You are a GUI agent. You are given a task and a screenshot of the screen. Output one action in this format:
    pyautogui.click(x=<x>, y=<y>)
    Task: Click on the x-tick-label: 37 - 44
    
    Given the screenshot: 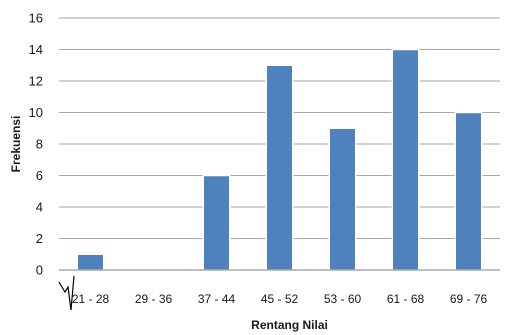 What is the action you would take?
    pyautogui.click(x=217, y=299)
    